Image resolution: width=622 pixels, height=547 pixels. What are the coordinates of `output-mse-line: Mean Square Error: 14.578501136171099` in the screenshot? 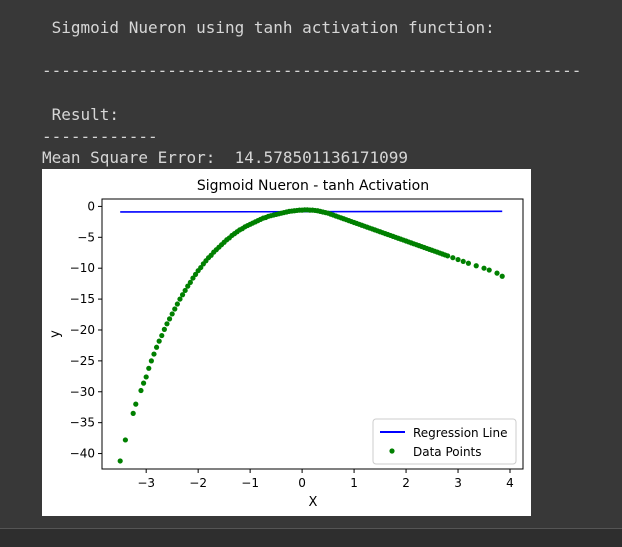 It's located at (225, 157).